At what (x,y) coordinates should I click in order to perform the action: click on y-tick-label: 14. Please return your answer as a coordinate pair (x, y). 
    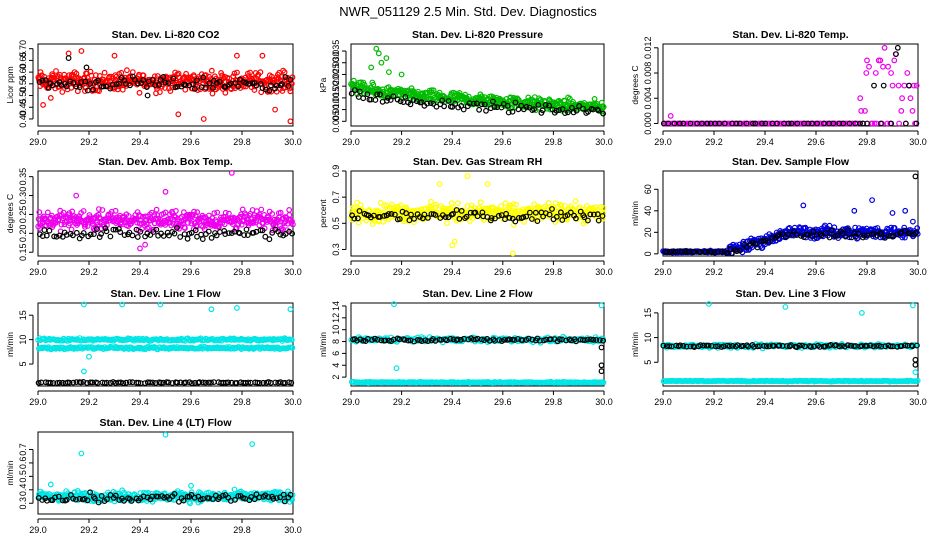
    Looking at the image, I should click on (336, 306).